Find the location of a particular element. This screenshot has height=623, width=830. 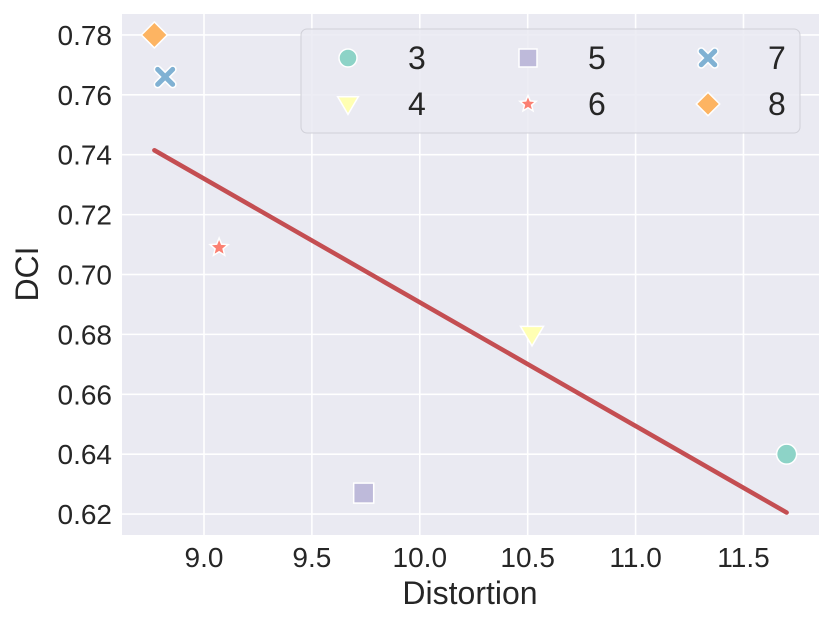

x-tick-label: 9.5 is located at coordinates (311, 557).